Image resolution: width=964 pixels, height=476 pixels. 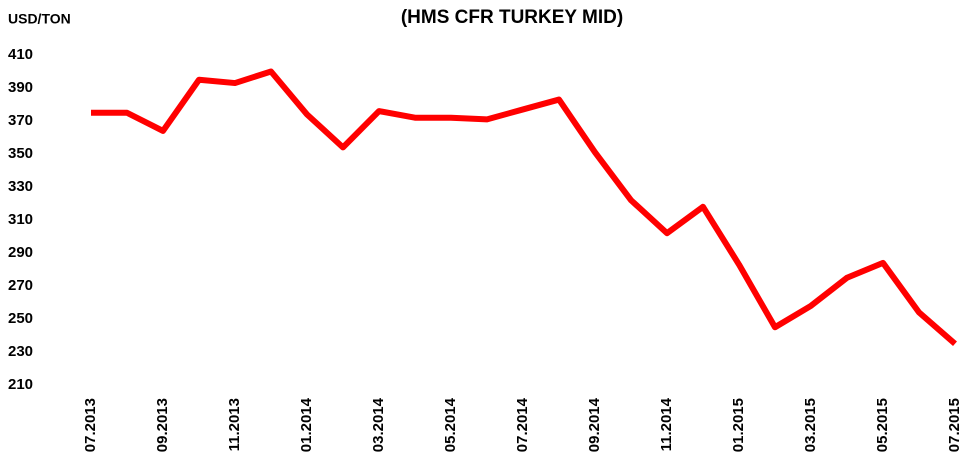 I want to click on y-tick-label: 210, so click(x=20, y=384).